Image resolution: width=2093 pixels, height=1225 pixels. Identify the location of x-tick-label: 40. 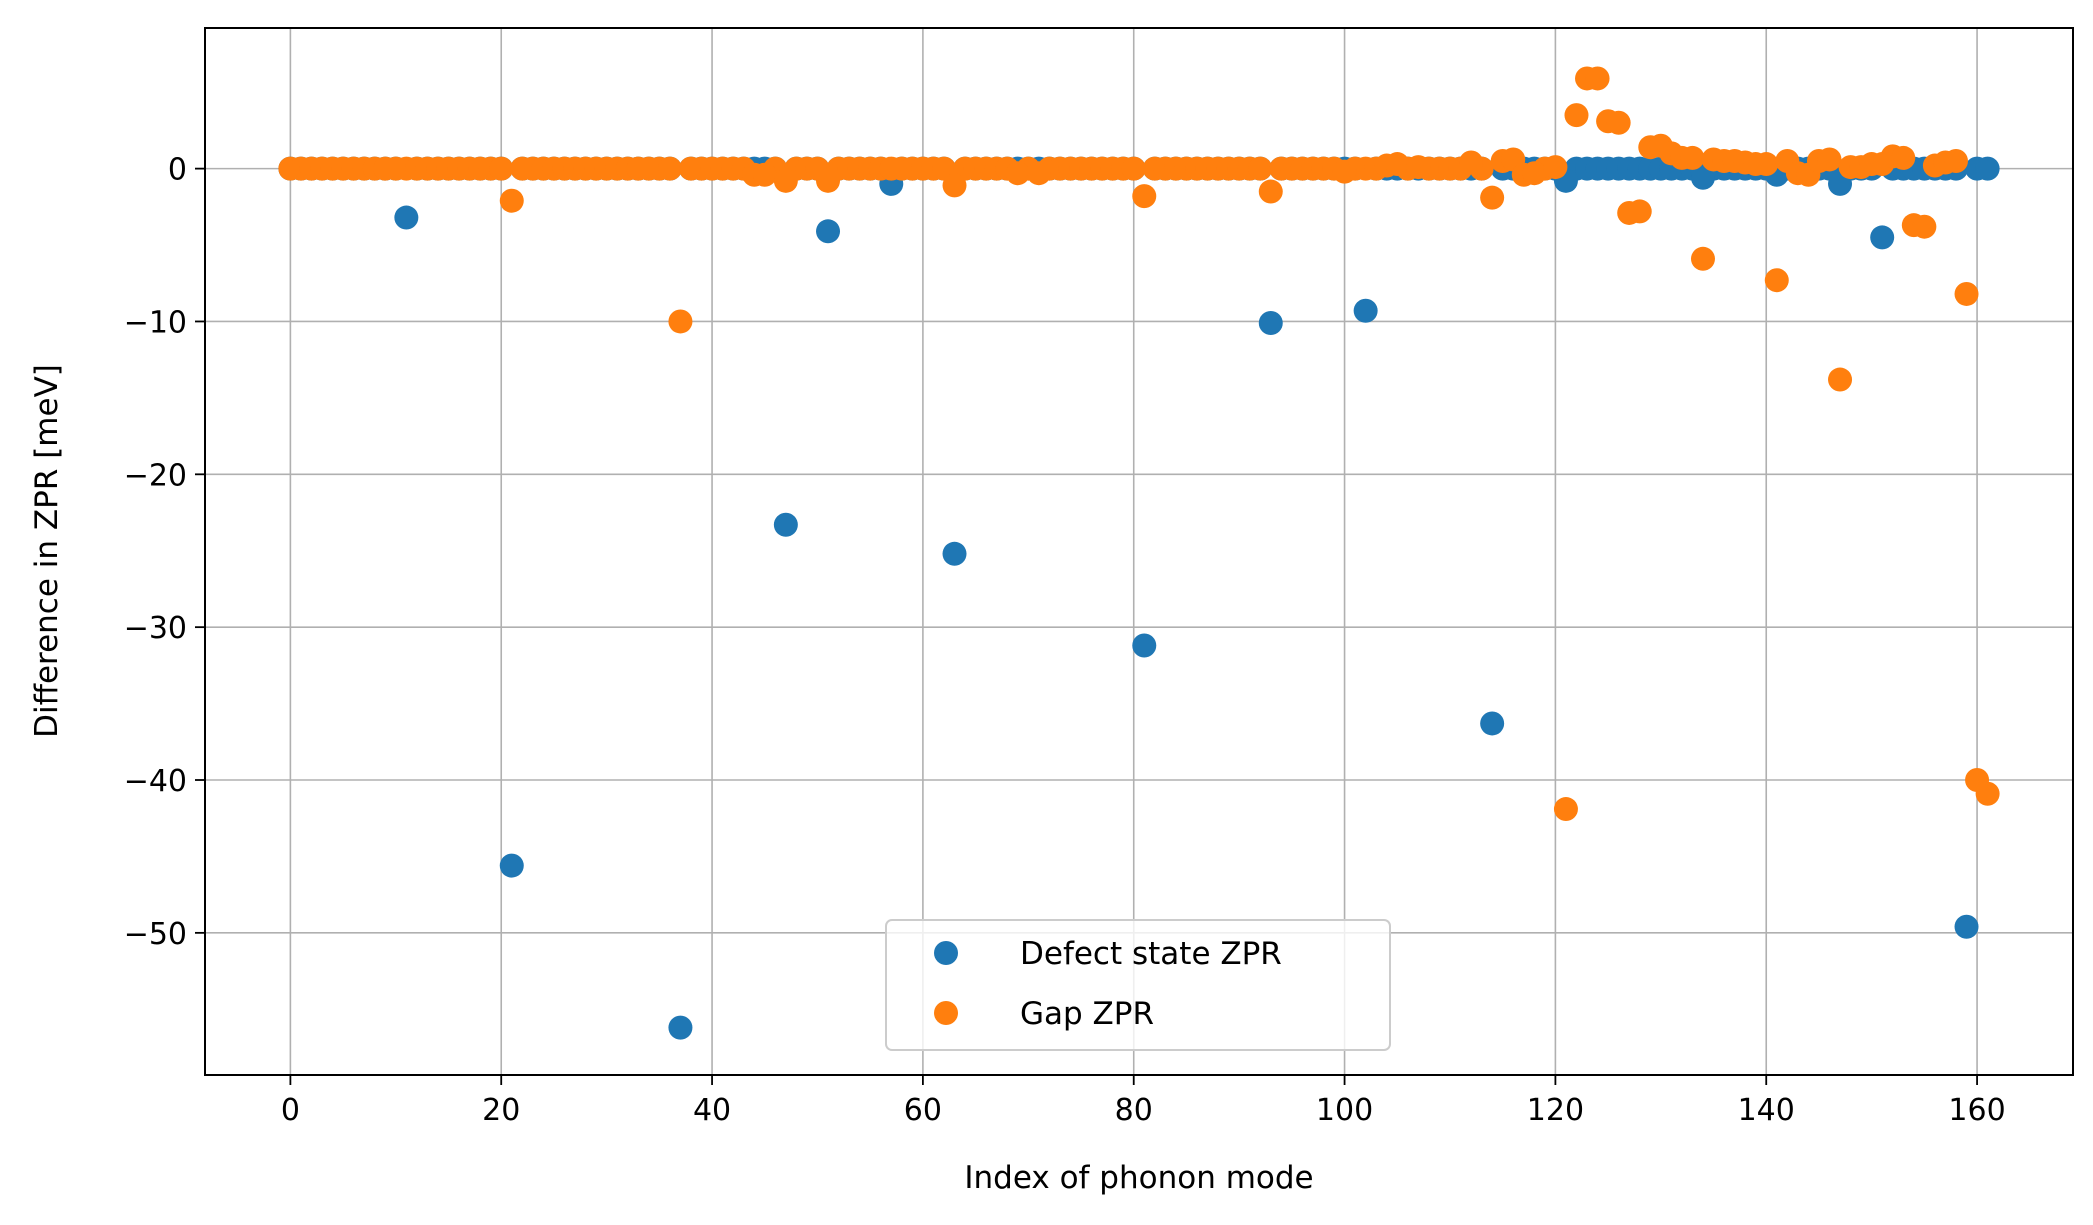
(712, 1110).